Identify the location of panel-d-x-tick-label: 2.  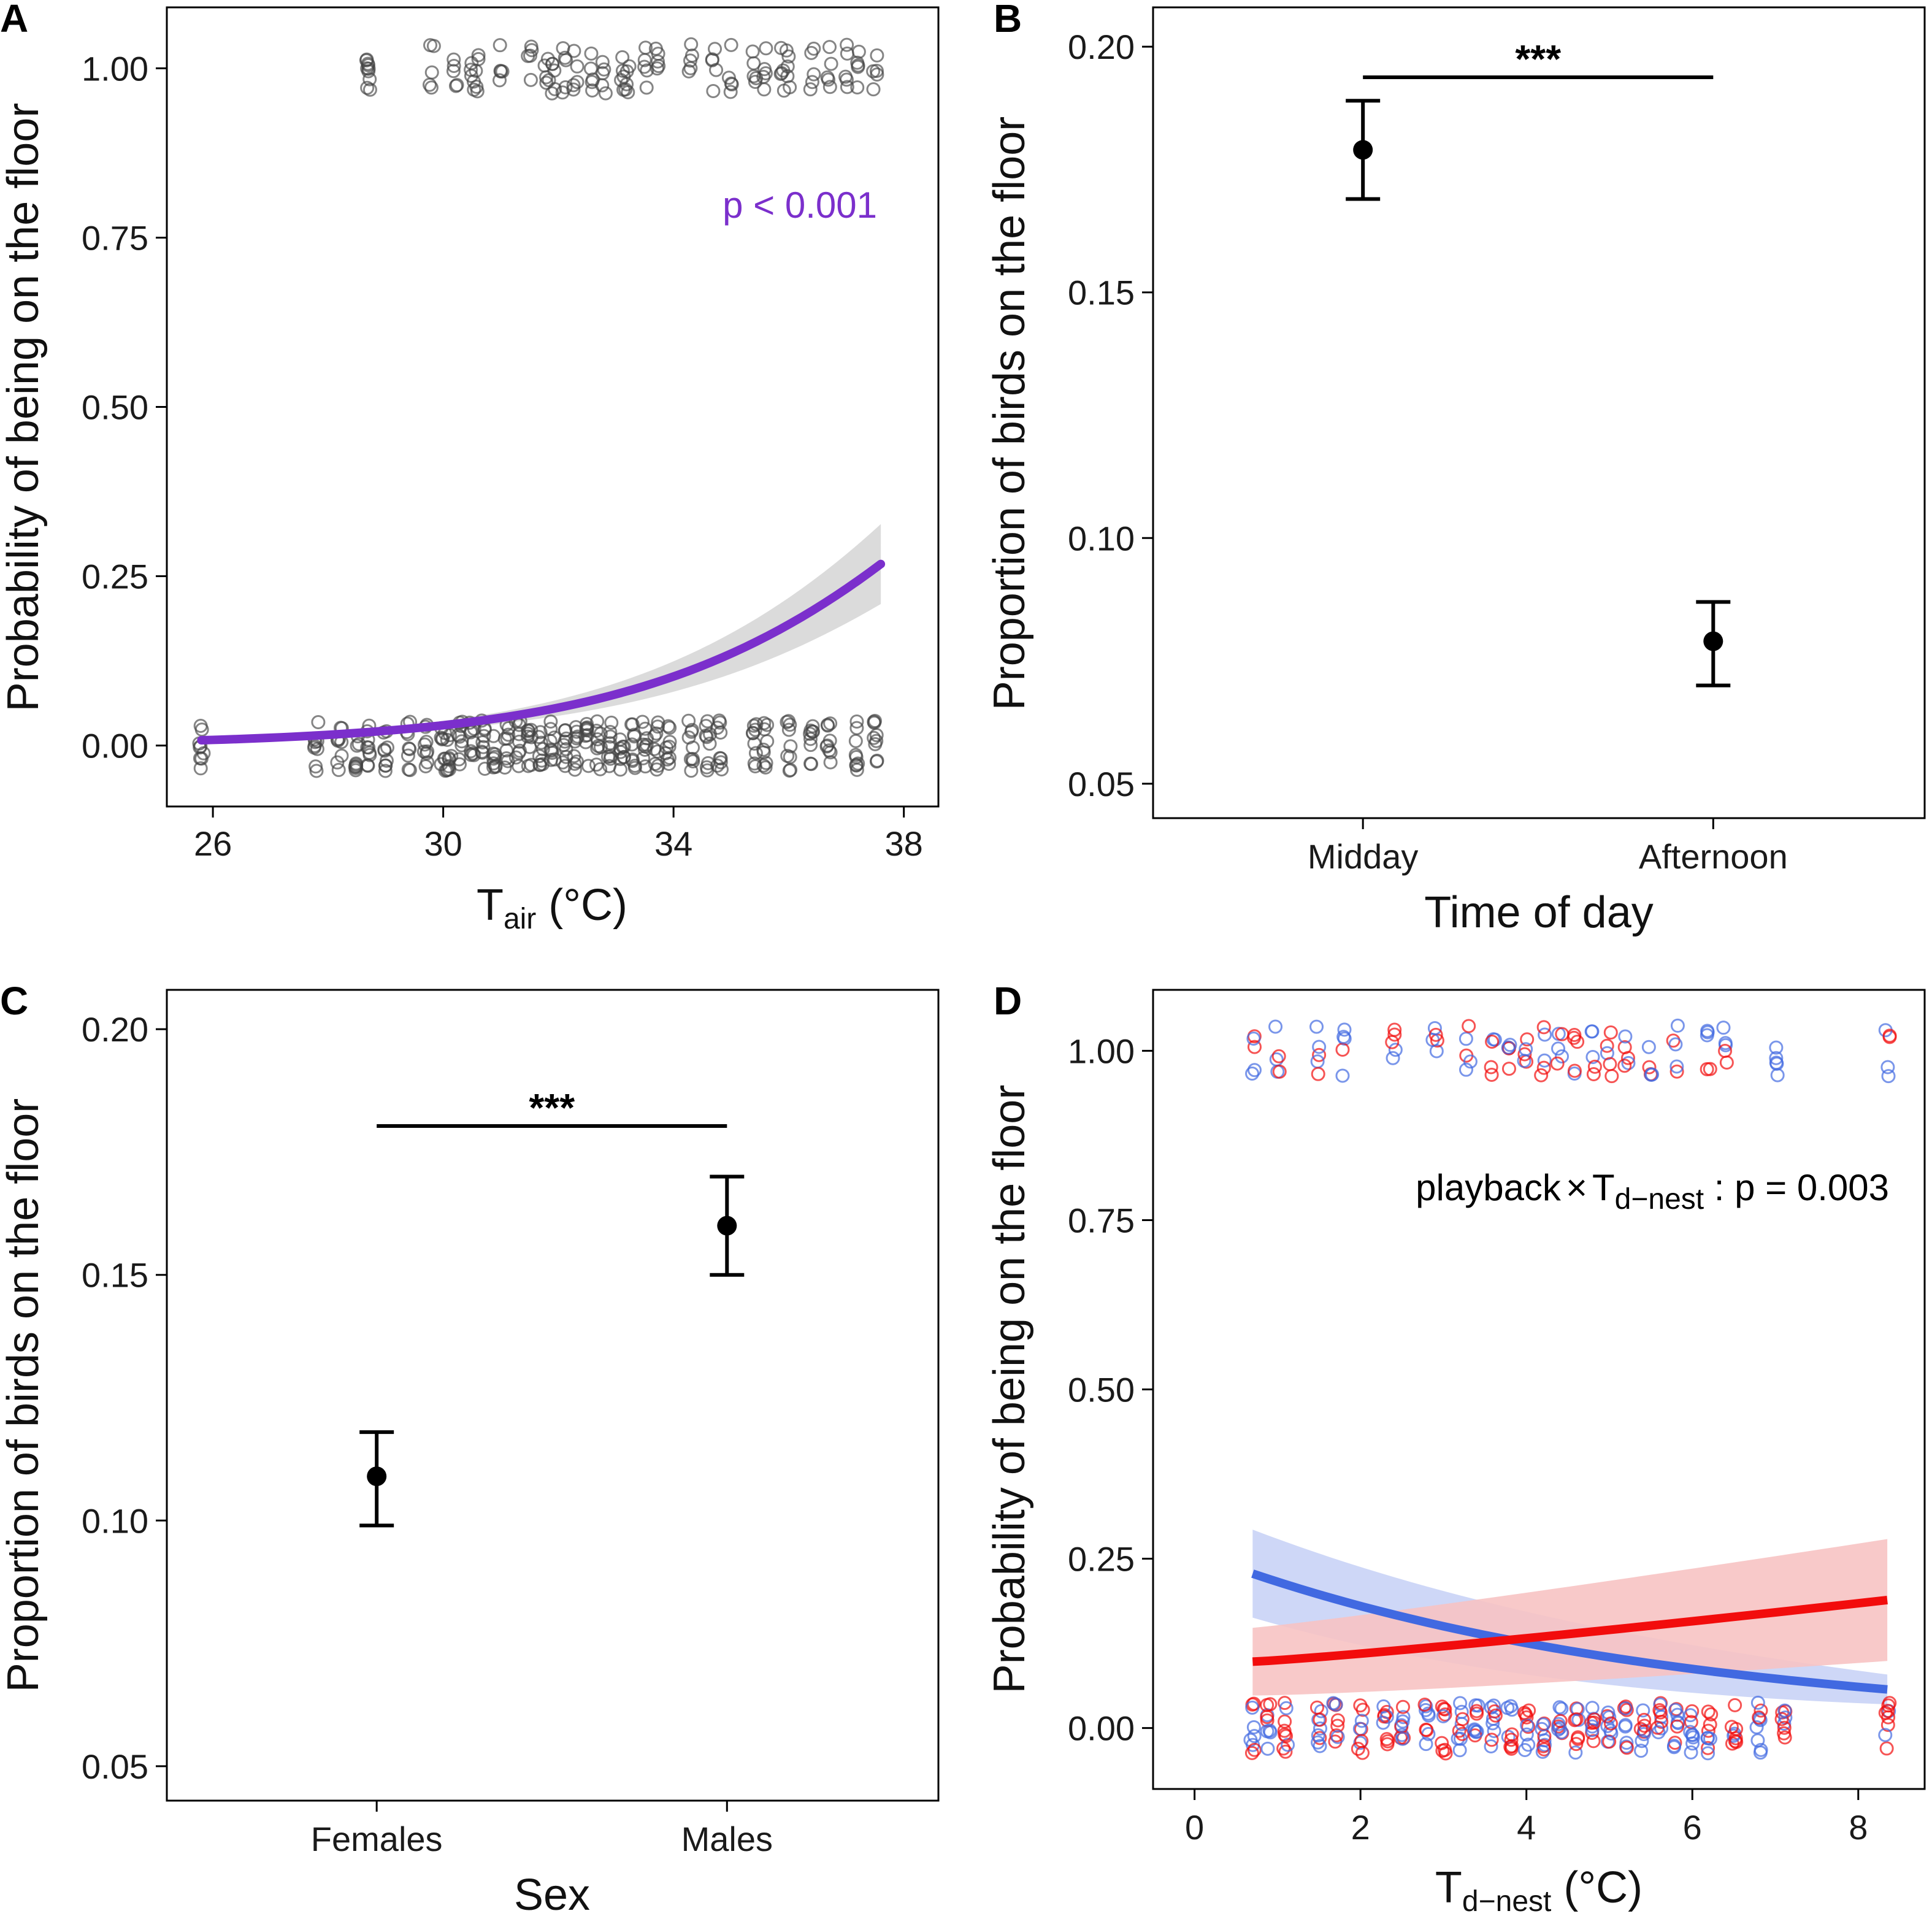
(1360, 1827).